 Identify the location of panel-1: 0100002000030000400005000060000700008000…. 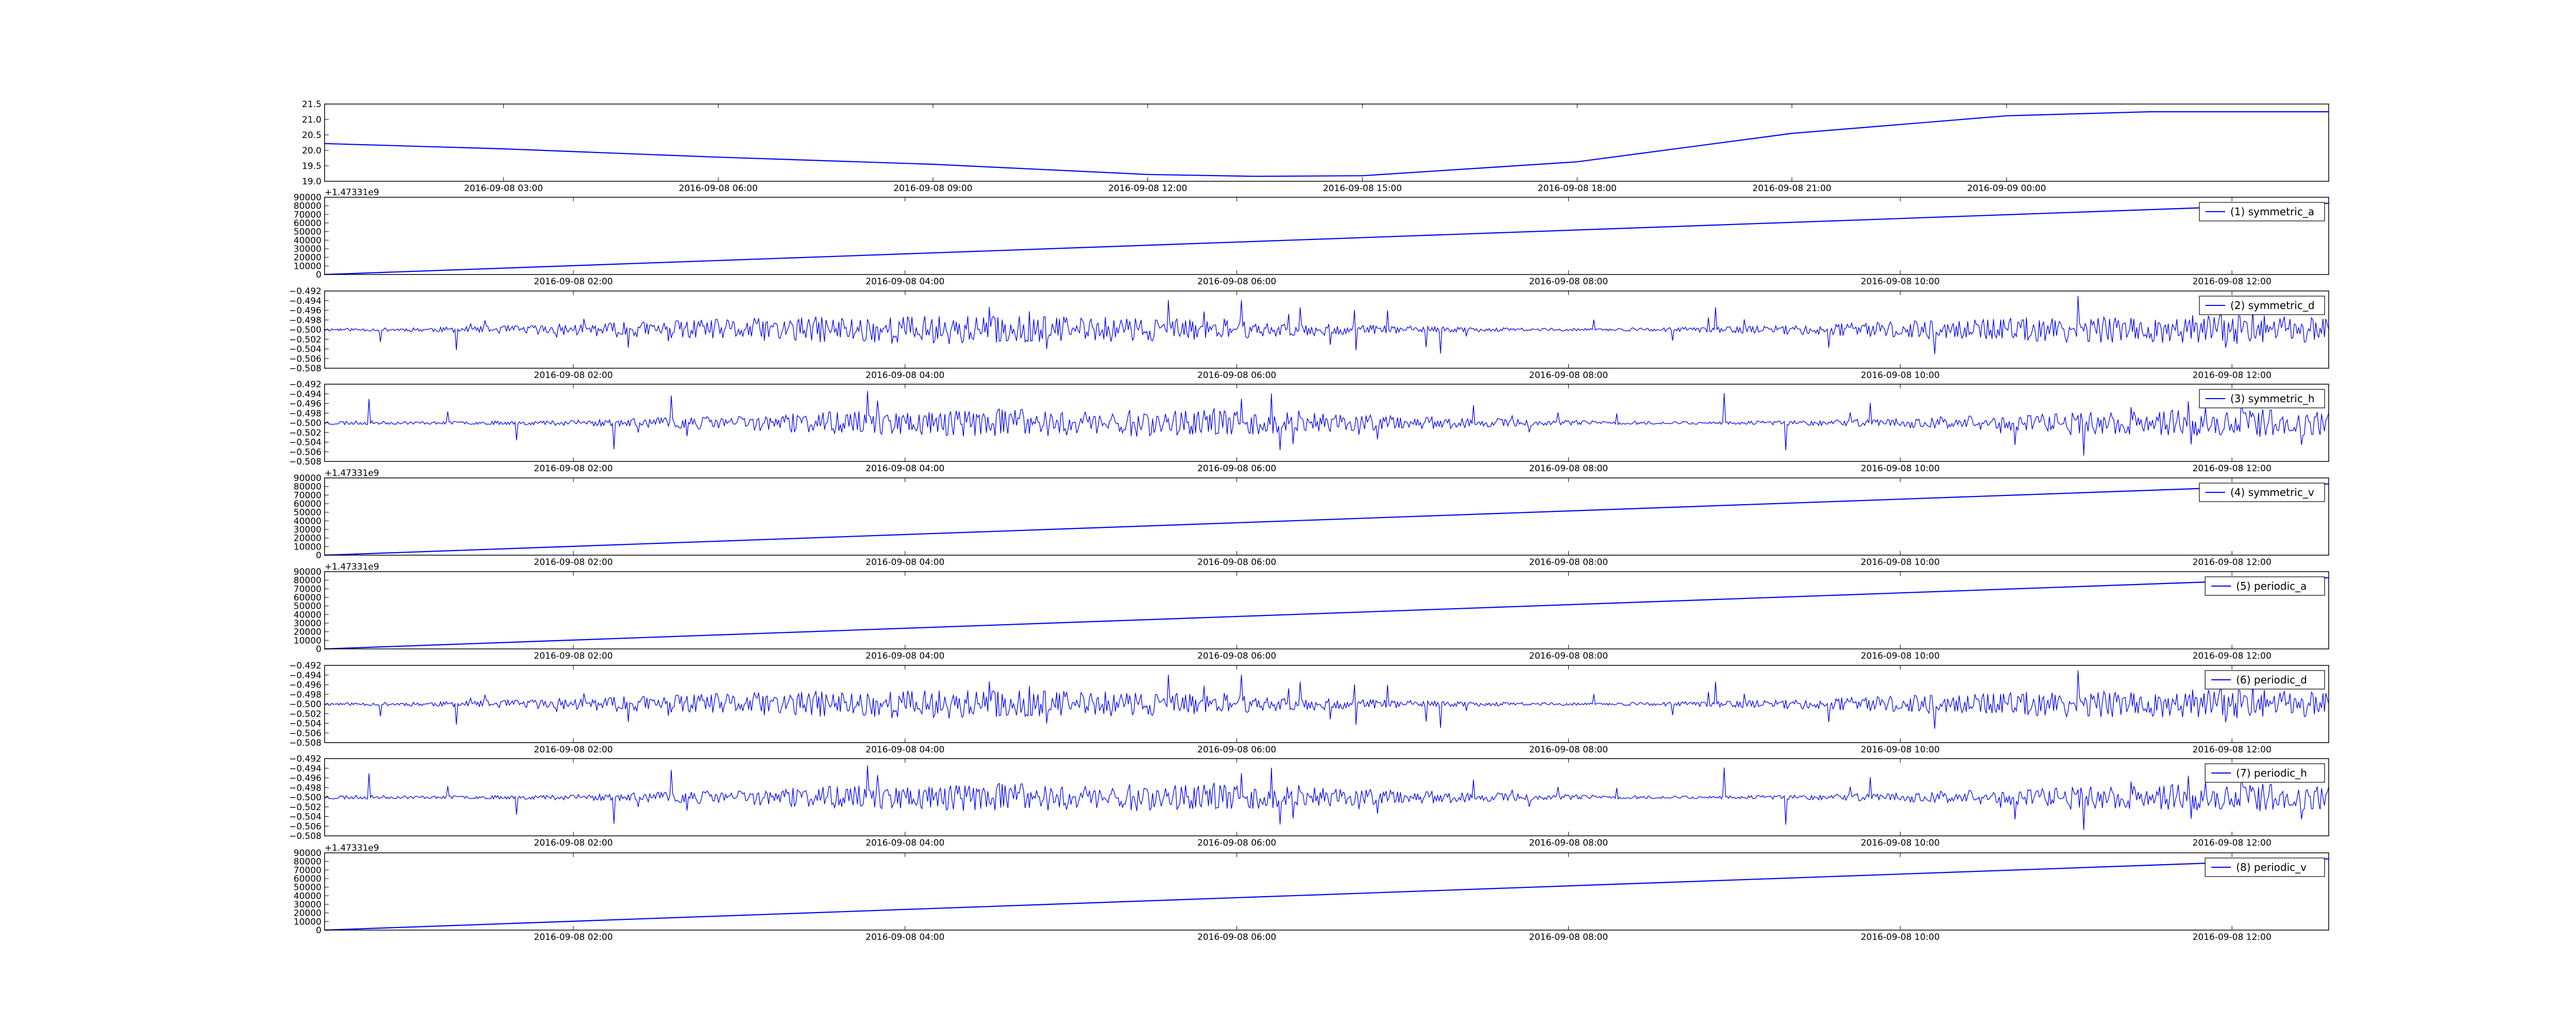
(1311, 237).